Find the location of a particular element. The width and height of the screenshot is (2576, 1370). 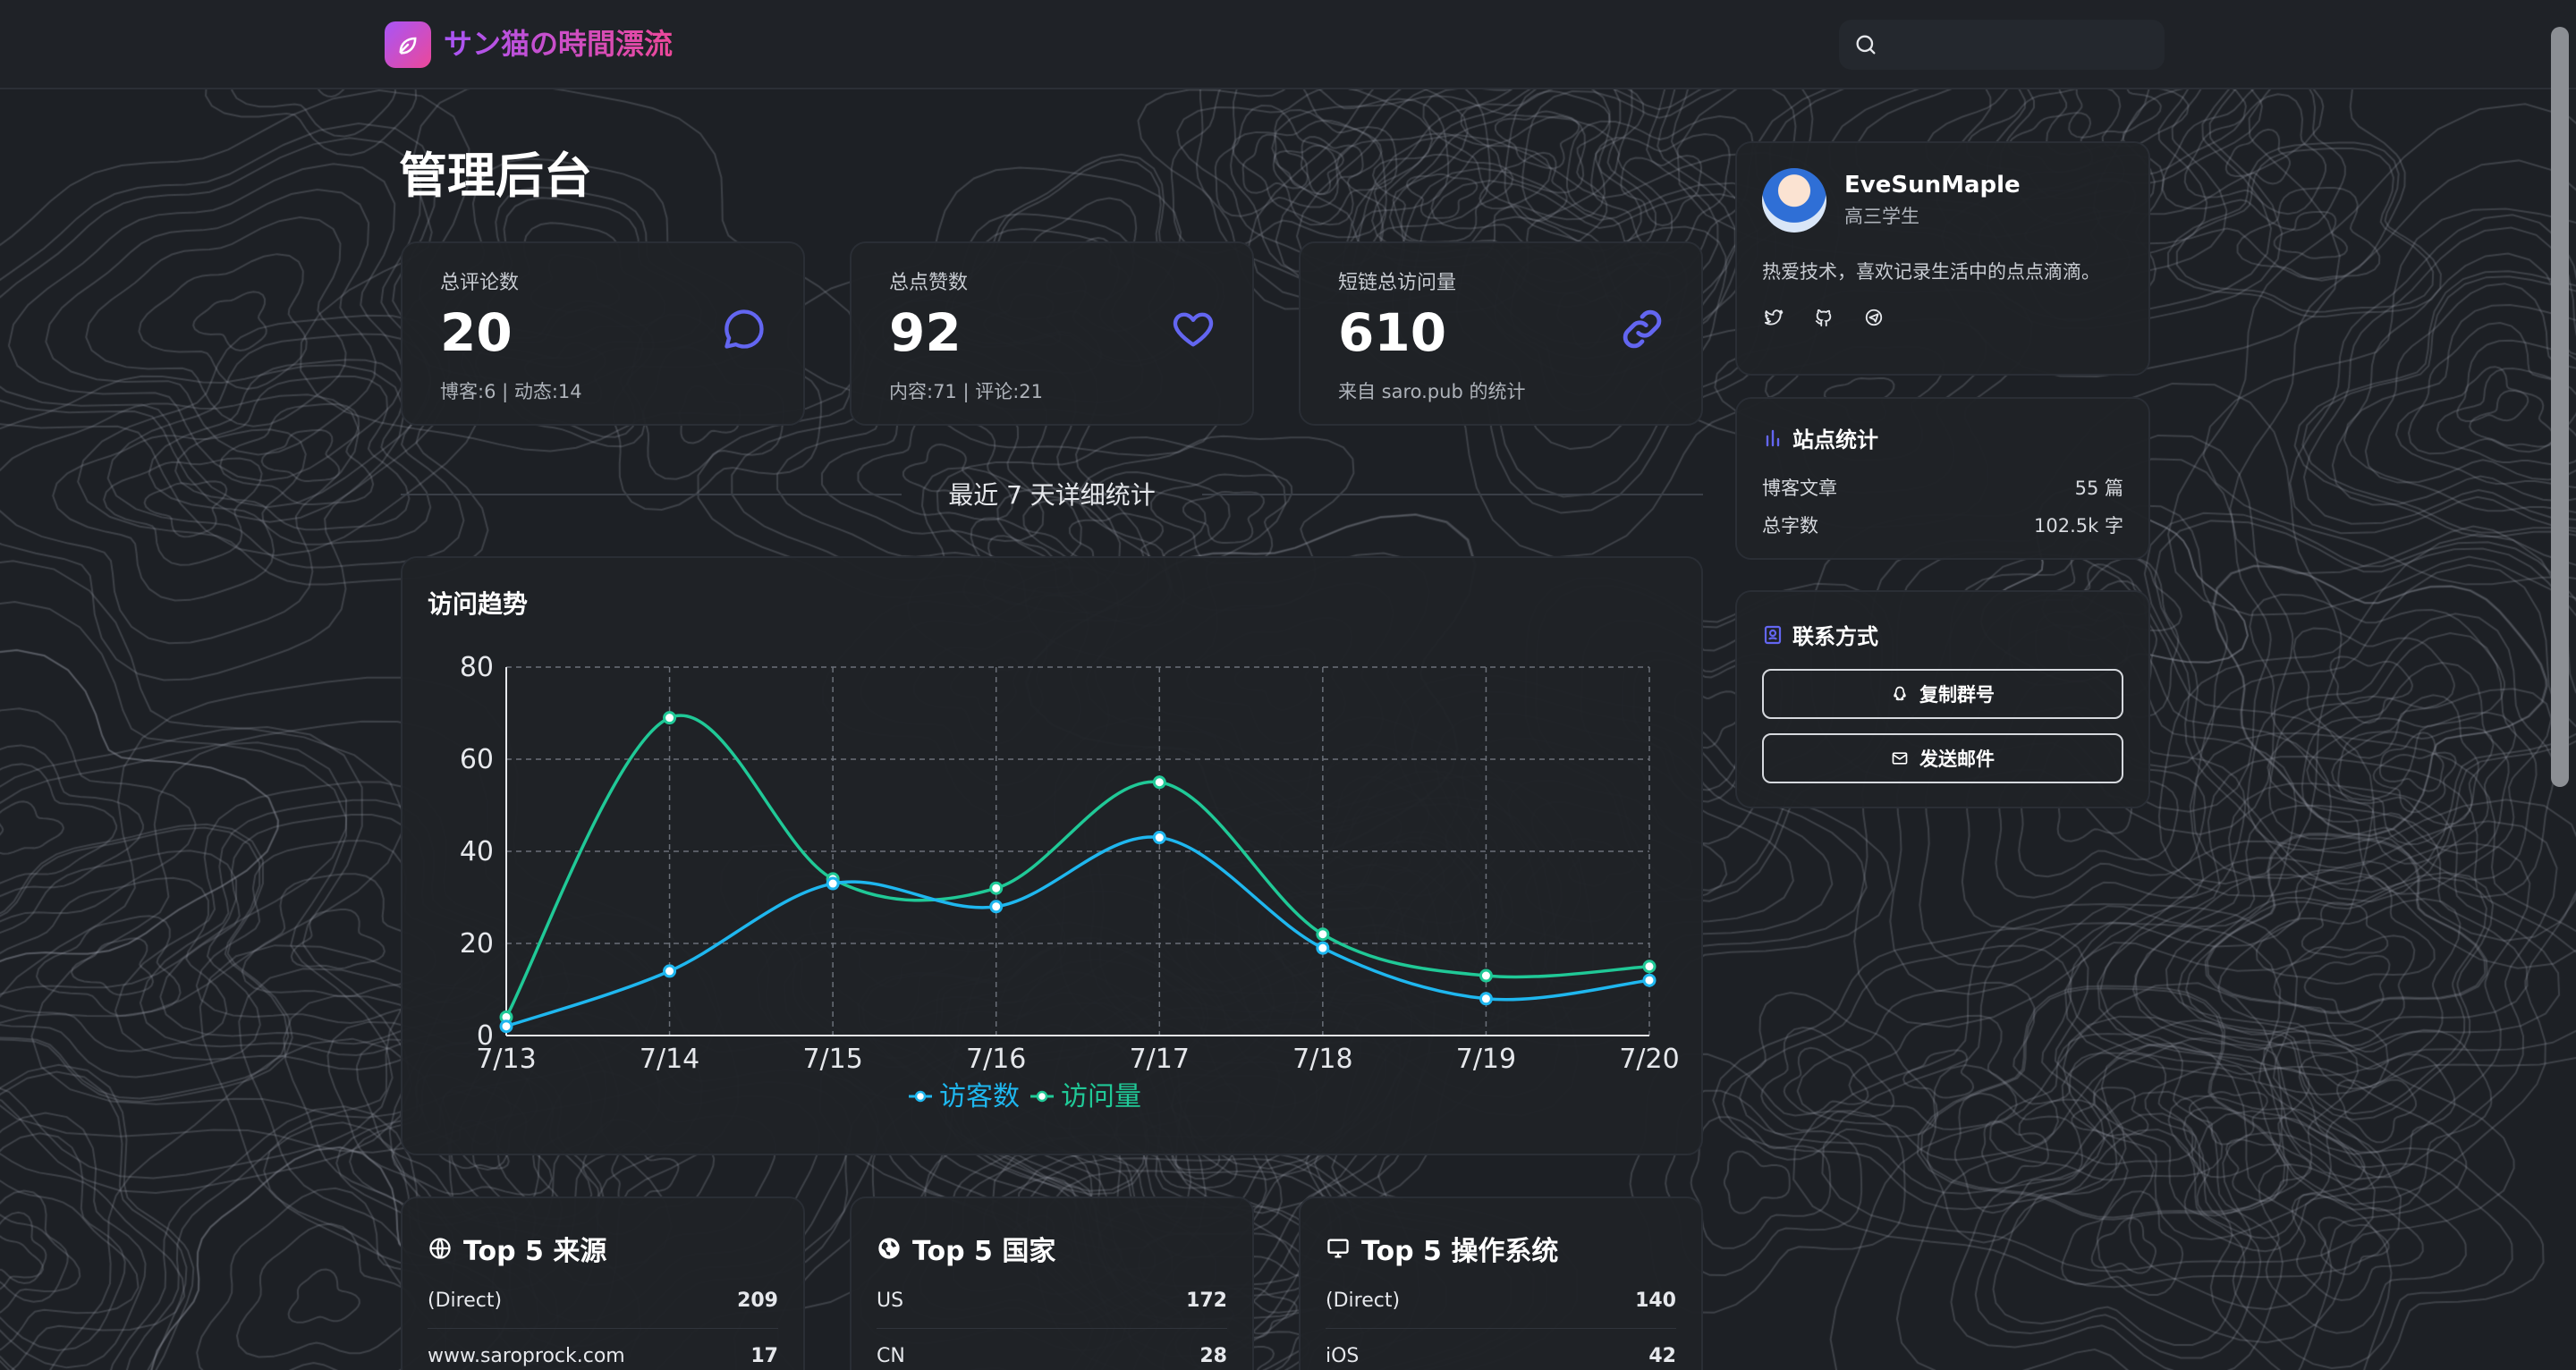

earth-icon is located at coordinates (889, 1248).